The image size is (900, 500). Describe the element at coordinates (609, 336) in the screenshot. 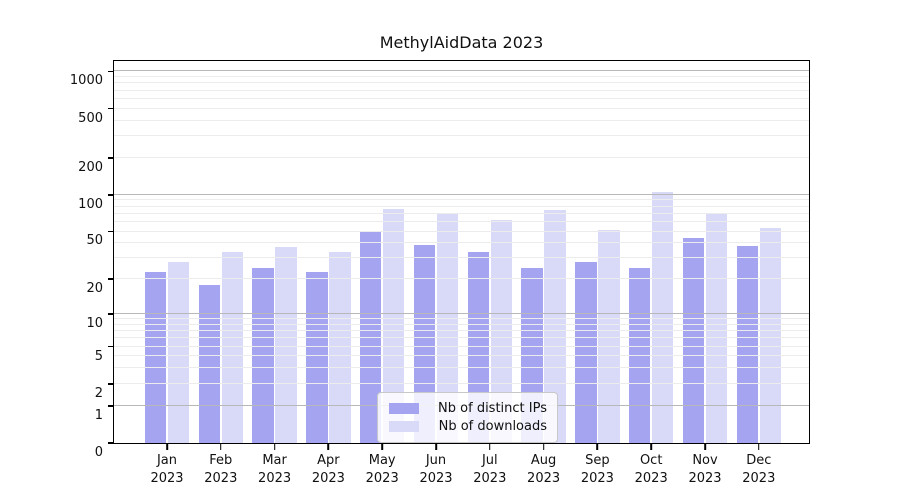

I see `bar-downloads-sep` at that location.